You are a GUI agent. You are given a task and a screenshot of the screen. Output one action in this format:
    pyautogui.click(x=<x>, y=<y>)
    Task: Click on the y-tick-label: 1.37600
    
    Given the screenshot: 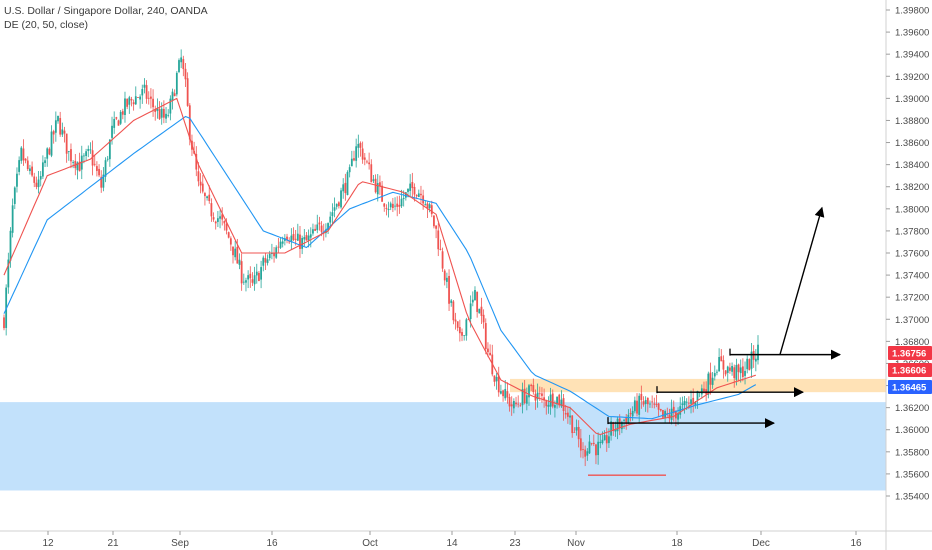 What is the action you would take?
    pyautogui.click(x=912, y=254)
    